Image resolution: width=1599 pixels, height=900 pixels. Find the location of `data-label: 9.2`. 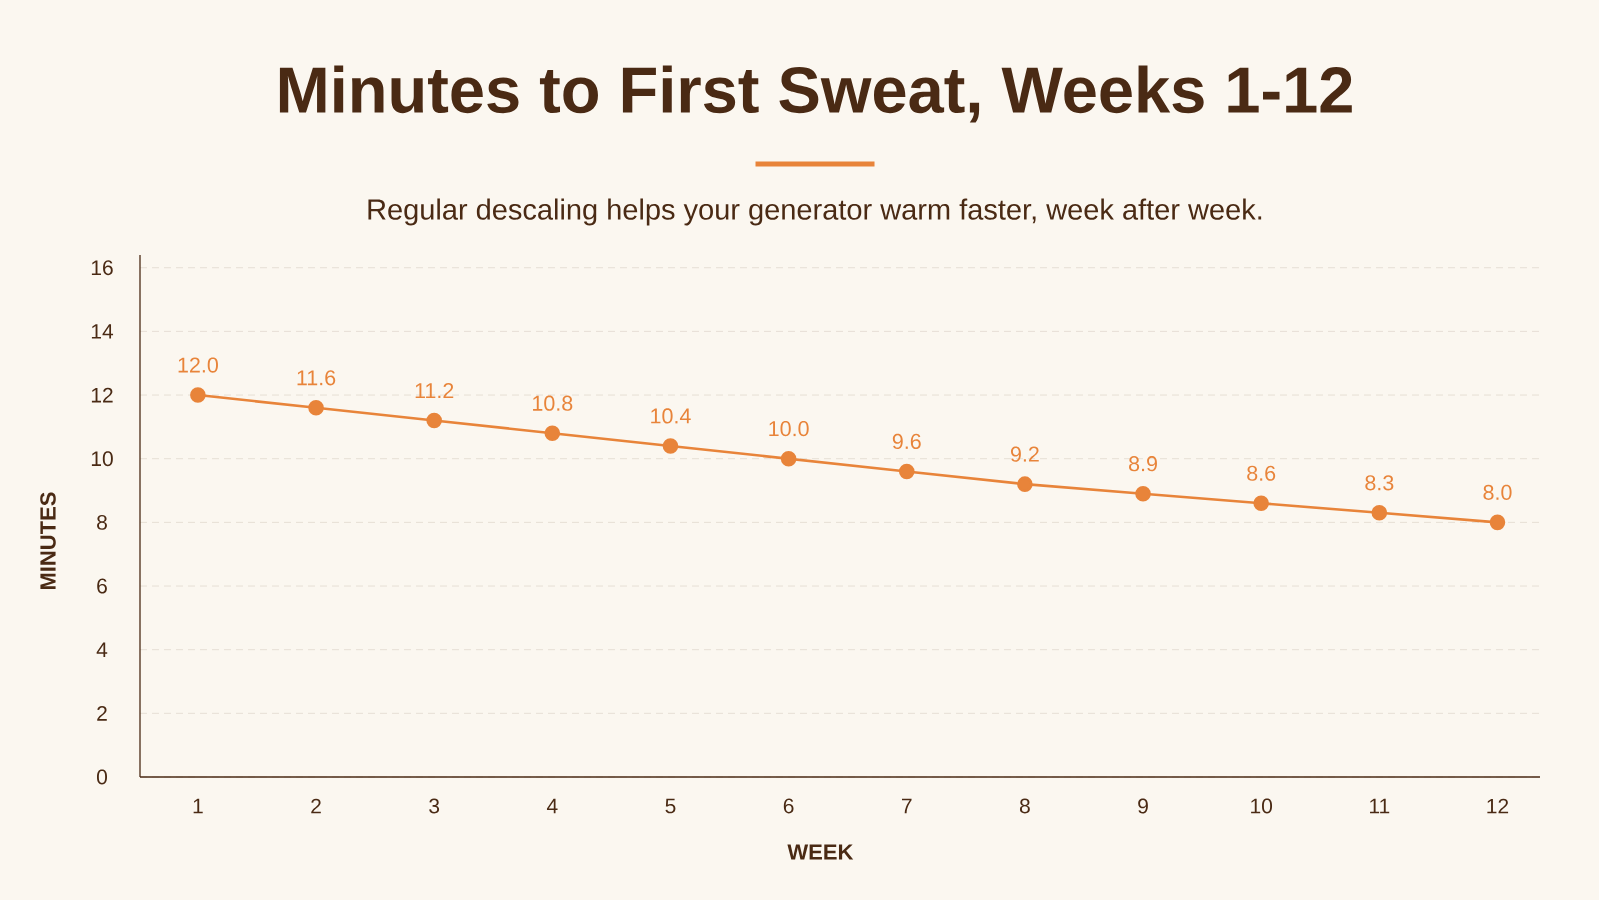

data-label: 9.2 is located at coordinates (1024, 454).